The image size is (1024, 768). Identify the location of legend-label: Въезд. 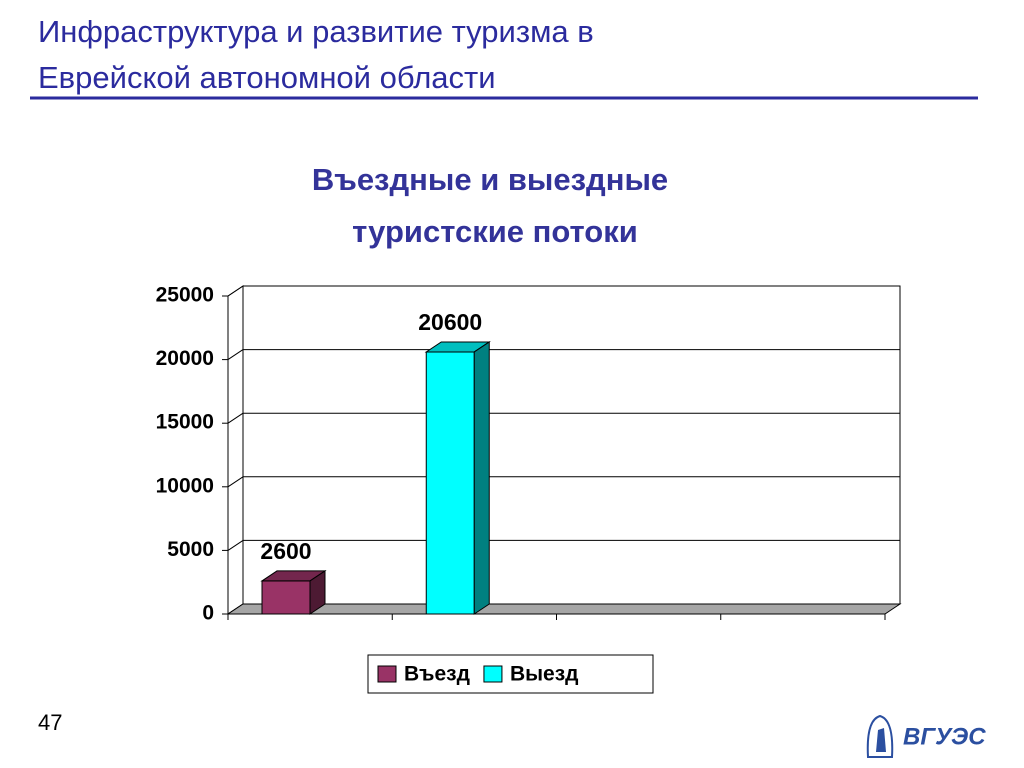
(437, 674).